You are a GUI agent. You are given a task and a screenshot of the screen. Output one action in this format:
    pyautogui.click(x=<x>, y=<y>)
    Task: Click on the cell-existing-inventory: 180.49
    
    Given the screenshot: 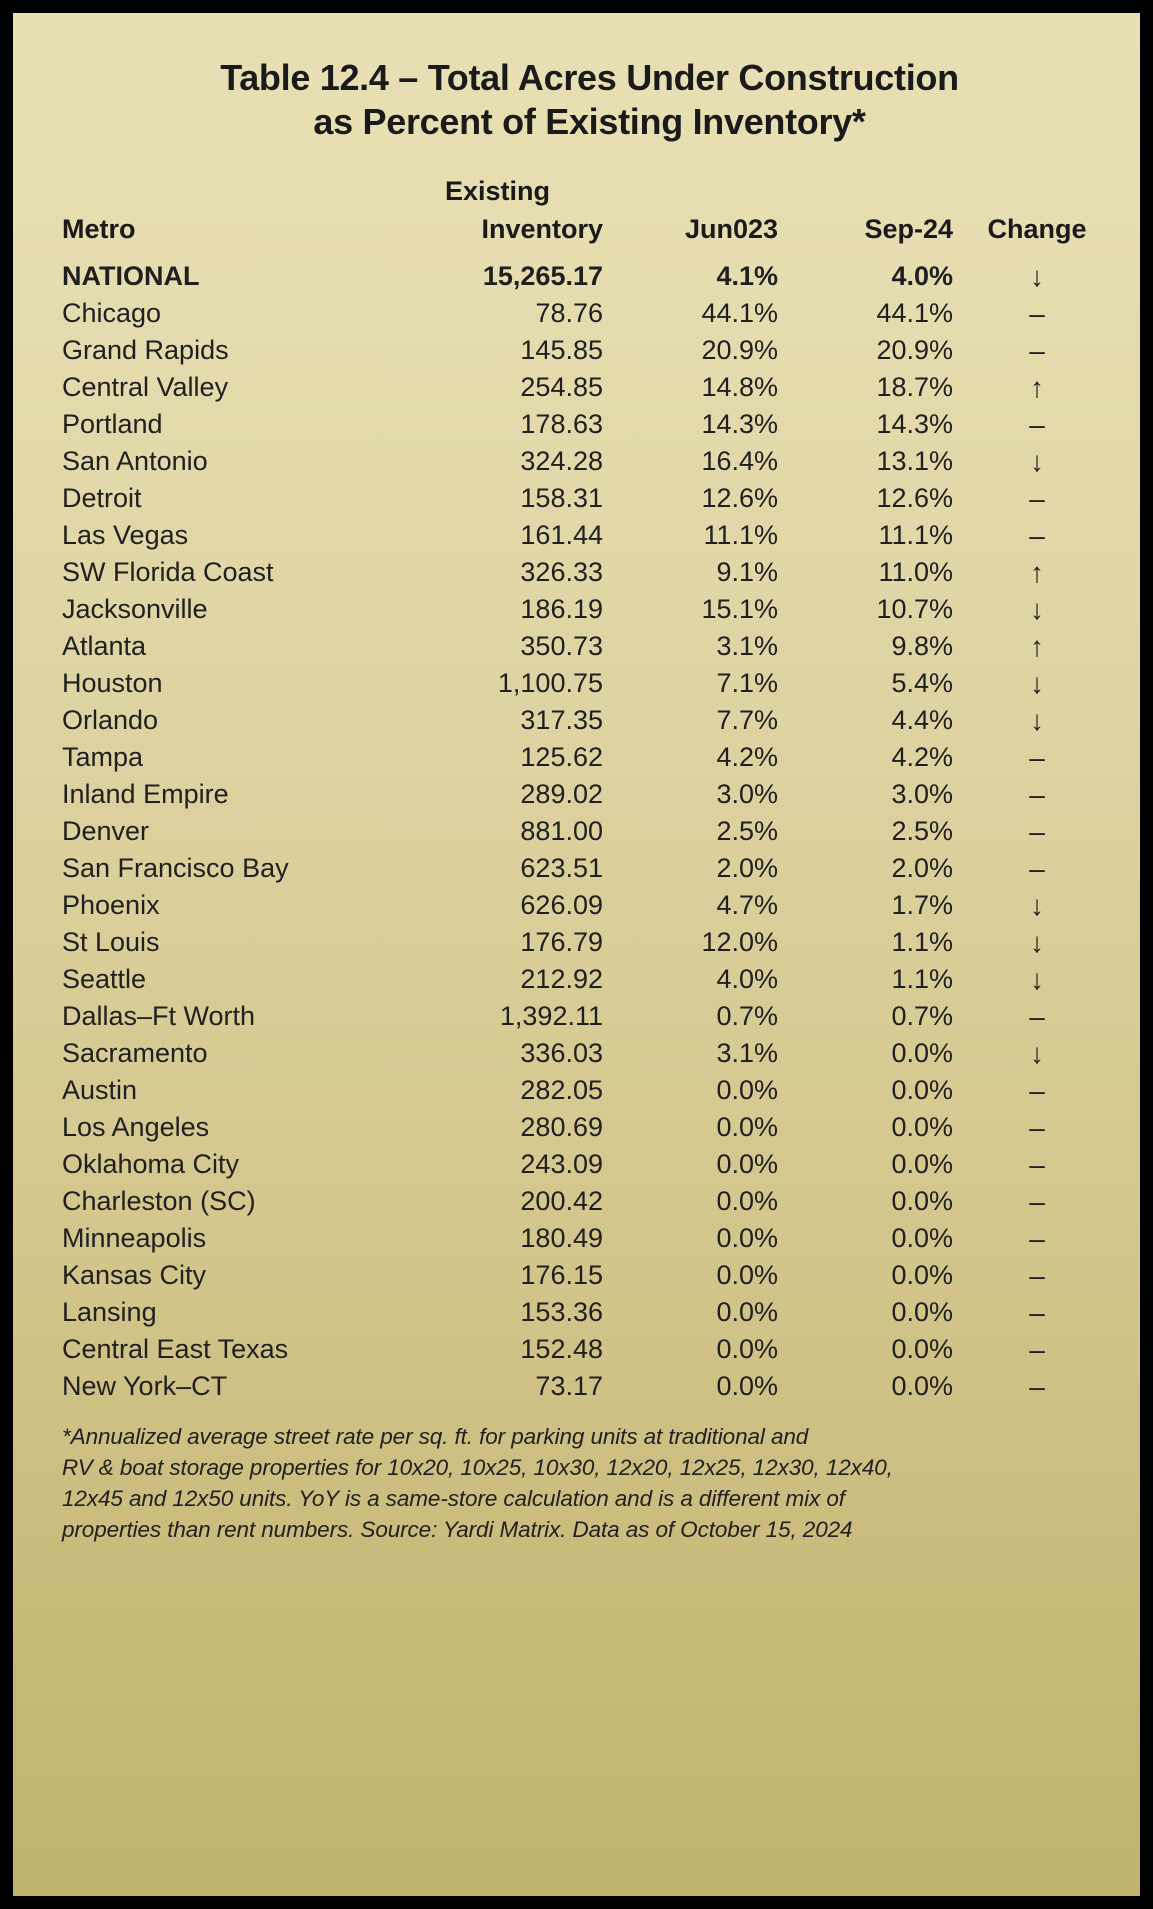 What is the action you would take?
    pyautogui.click(x=561, y=1238)
    